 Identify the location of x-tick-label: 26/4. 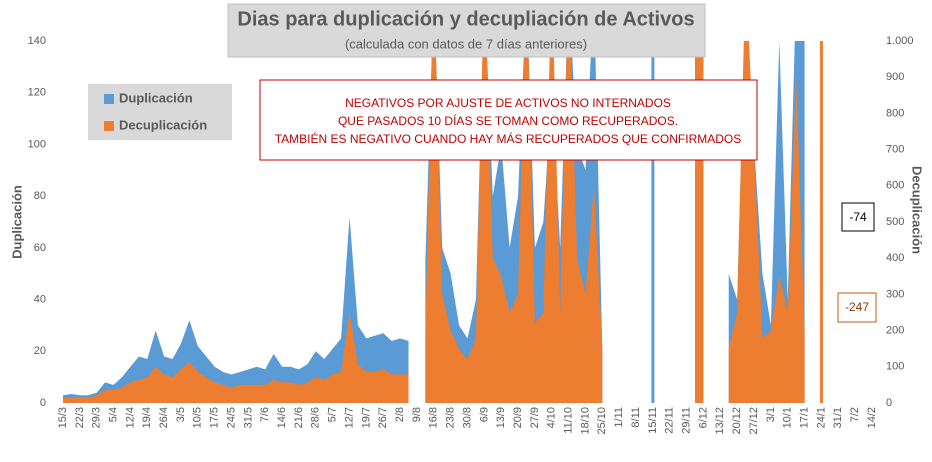
(164, 417).